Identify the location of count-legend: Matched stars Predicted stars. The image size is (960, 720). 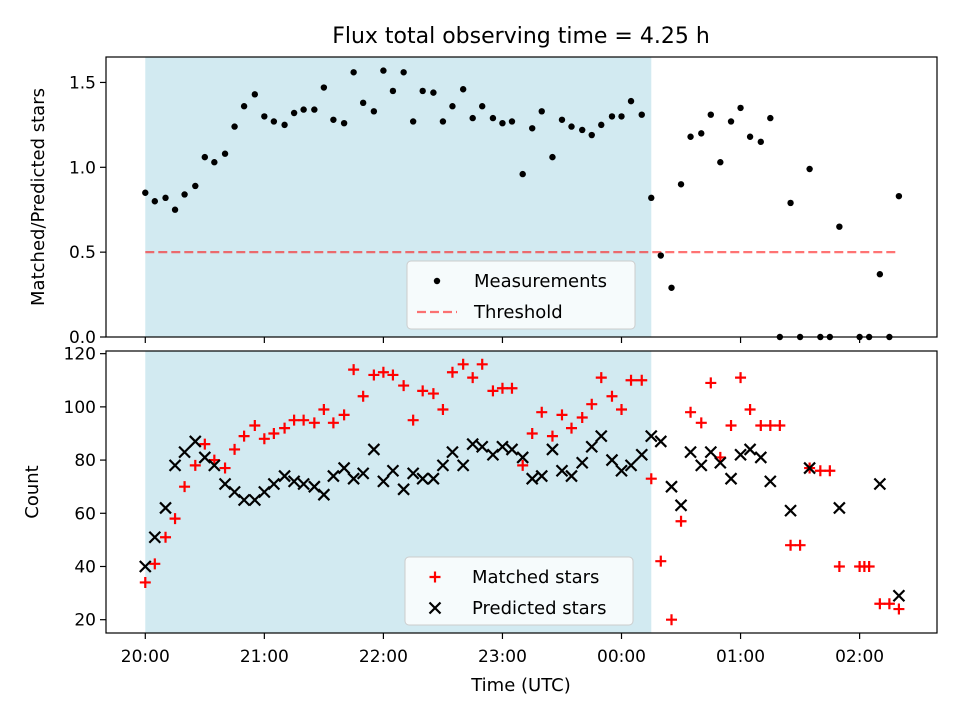
(519, 591).